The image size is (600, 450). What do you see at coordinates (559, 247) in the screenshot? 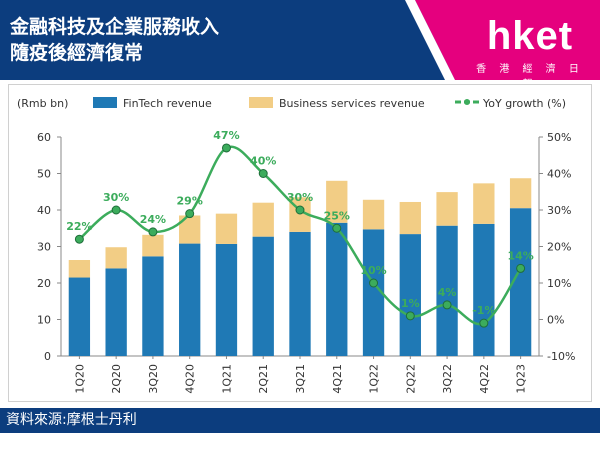
I see `y2-tick-label: 20%` at bounding box center [559, 247].